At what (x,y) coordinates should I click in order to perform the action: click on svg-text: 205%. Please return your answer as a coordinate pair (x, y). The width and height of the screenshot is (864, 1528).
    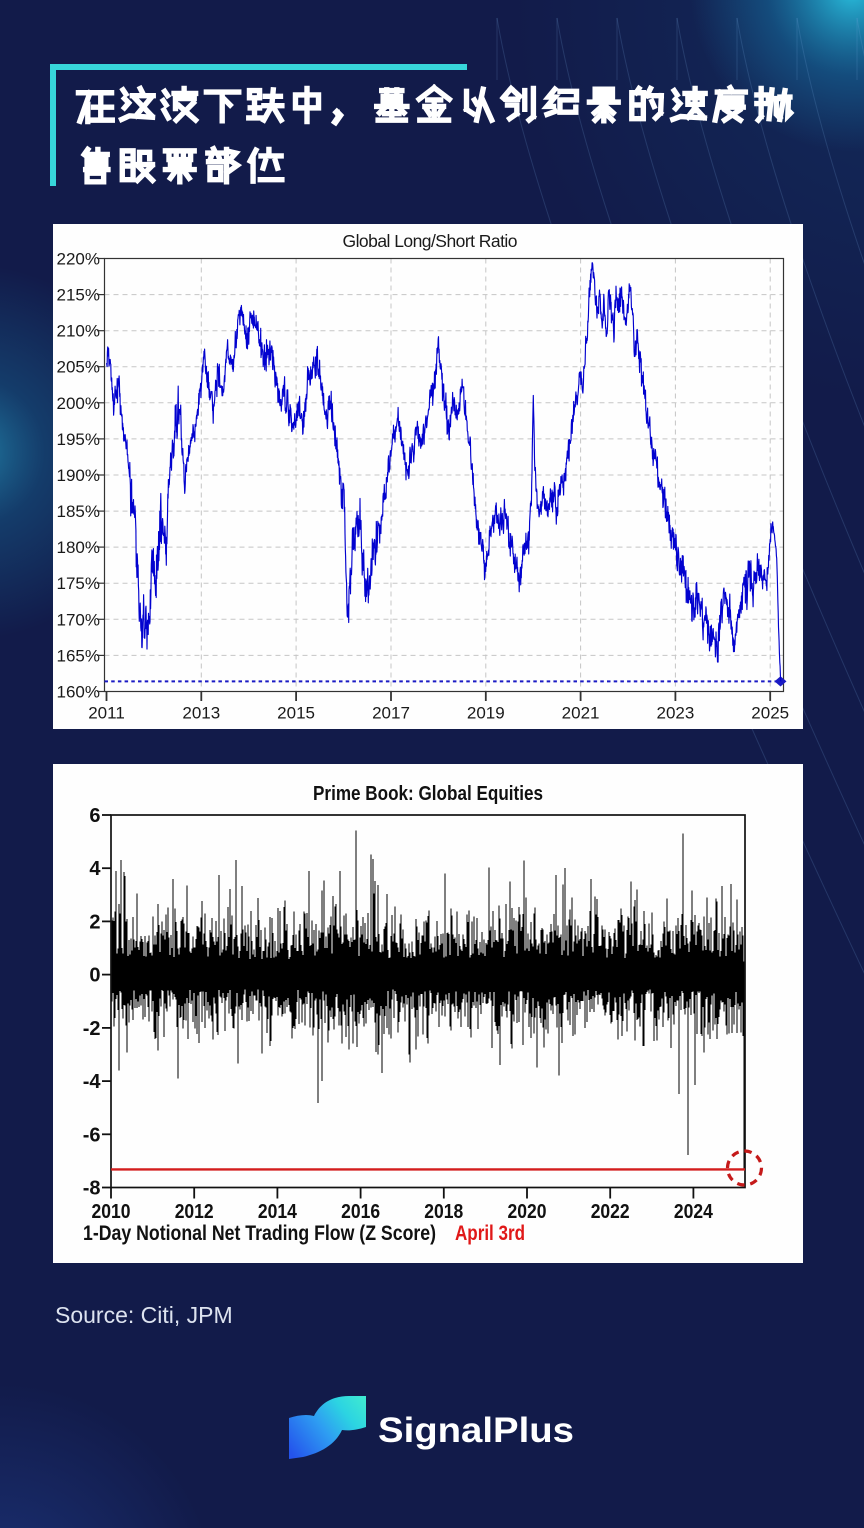
    Looking at the image, I should click on (78, 367).